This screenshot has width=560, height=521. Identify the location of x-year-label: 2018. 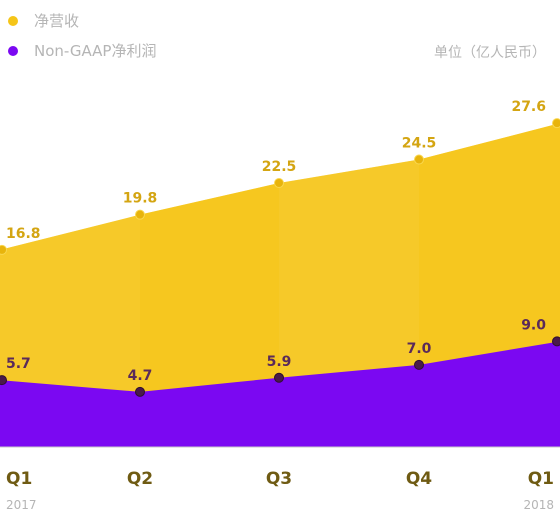
(538, 505).